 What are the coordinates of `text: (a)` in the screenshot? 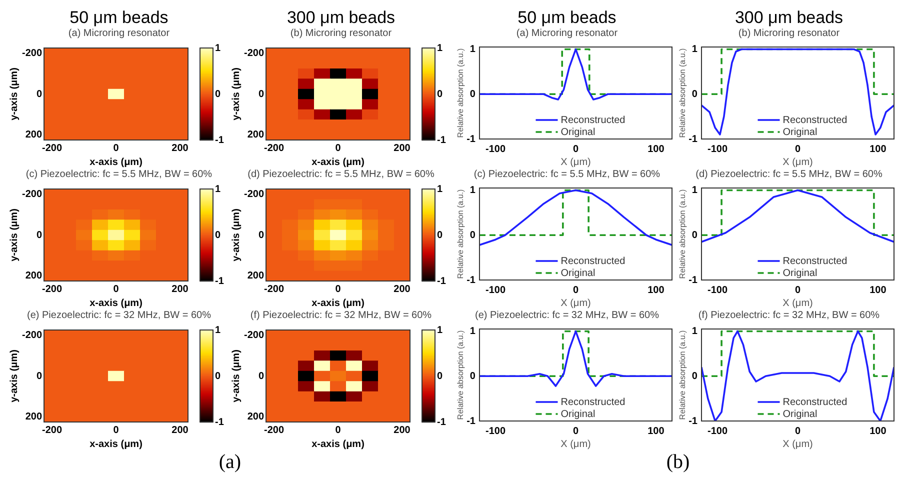 It's located at (230, 462).